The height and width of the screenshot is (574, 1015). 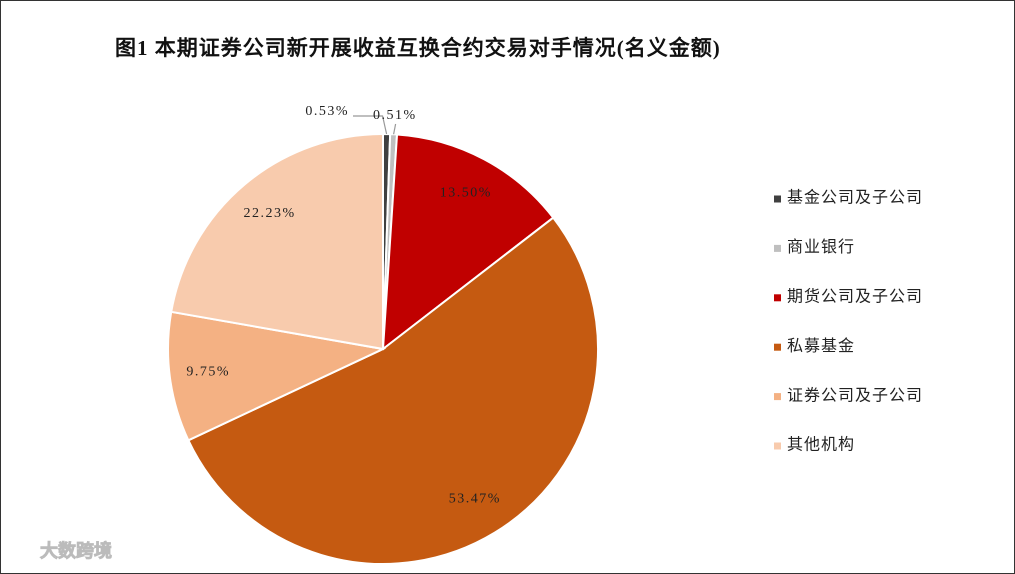 What do you see at coordinates (270, 213) in the screenshot?
I see `data-label: 22.23%` at bounding box center [270, 213].